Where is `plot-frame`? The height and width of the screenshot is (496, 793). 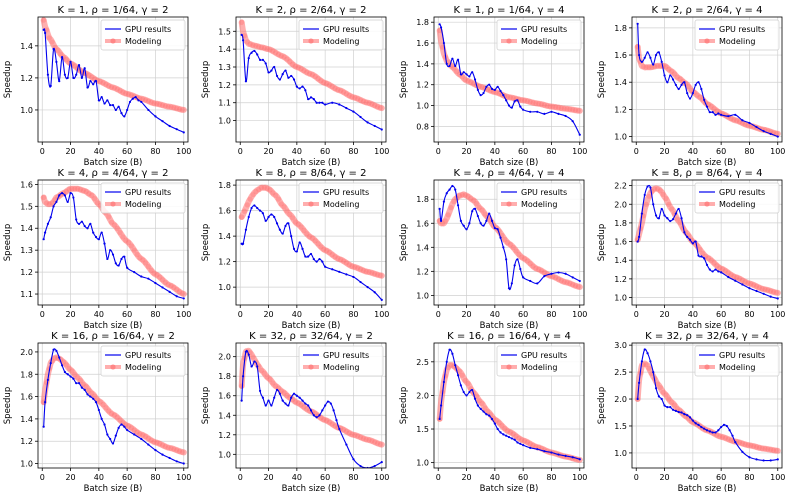
plot-frame is located at coordinates (509, 79).